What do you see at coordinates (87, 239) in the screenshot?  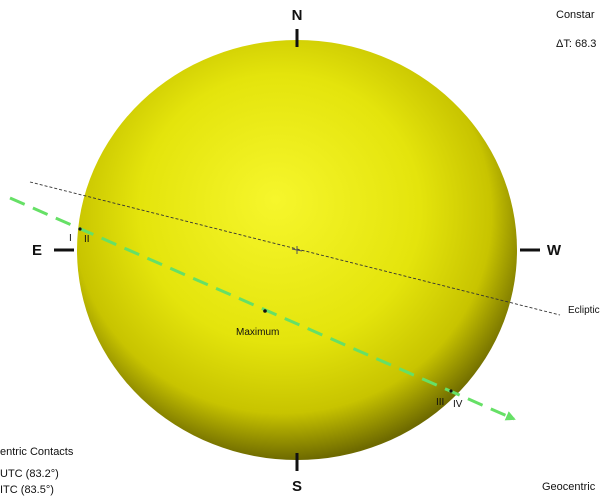 I see `contact-2-label: II` at bounding box center [87, 239].